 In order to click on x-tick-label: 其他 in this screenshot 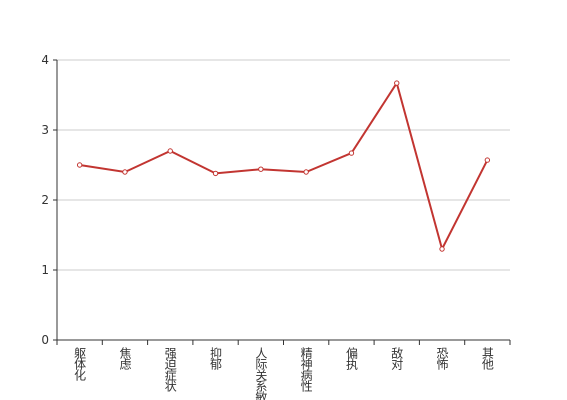, I will do `click(487, 358)`.